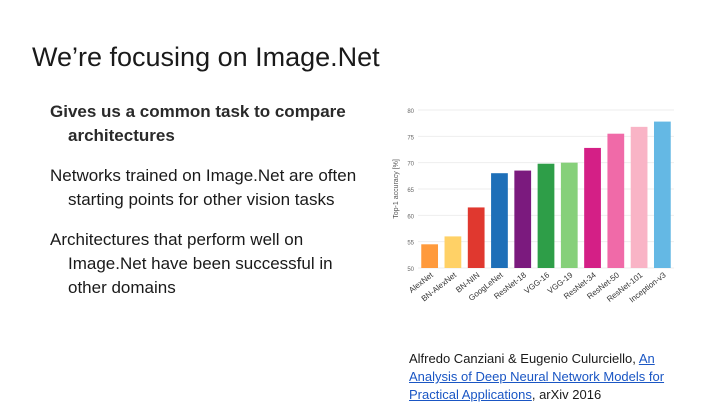  Describe the element at coordinates (410, 138) in the screenshot. I see `y-tick-label: 75` at that location.